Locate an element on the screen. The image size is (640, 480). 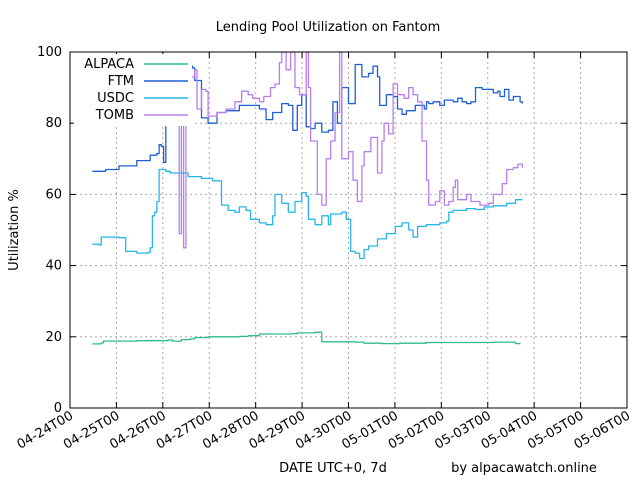
y-tick-label: 60 is located at coordinates (53, 194).